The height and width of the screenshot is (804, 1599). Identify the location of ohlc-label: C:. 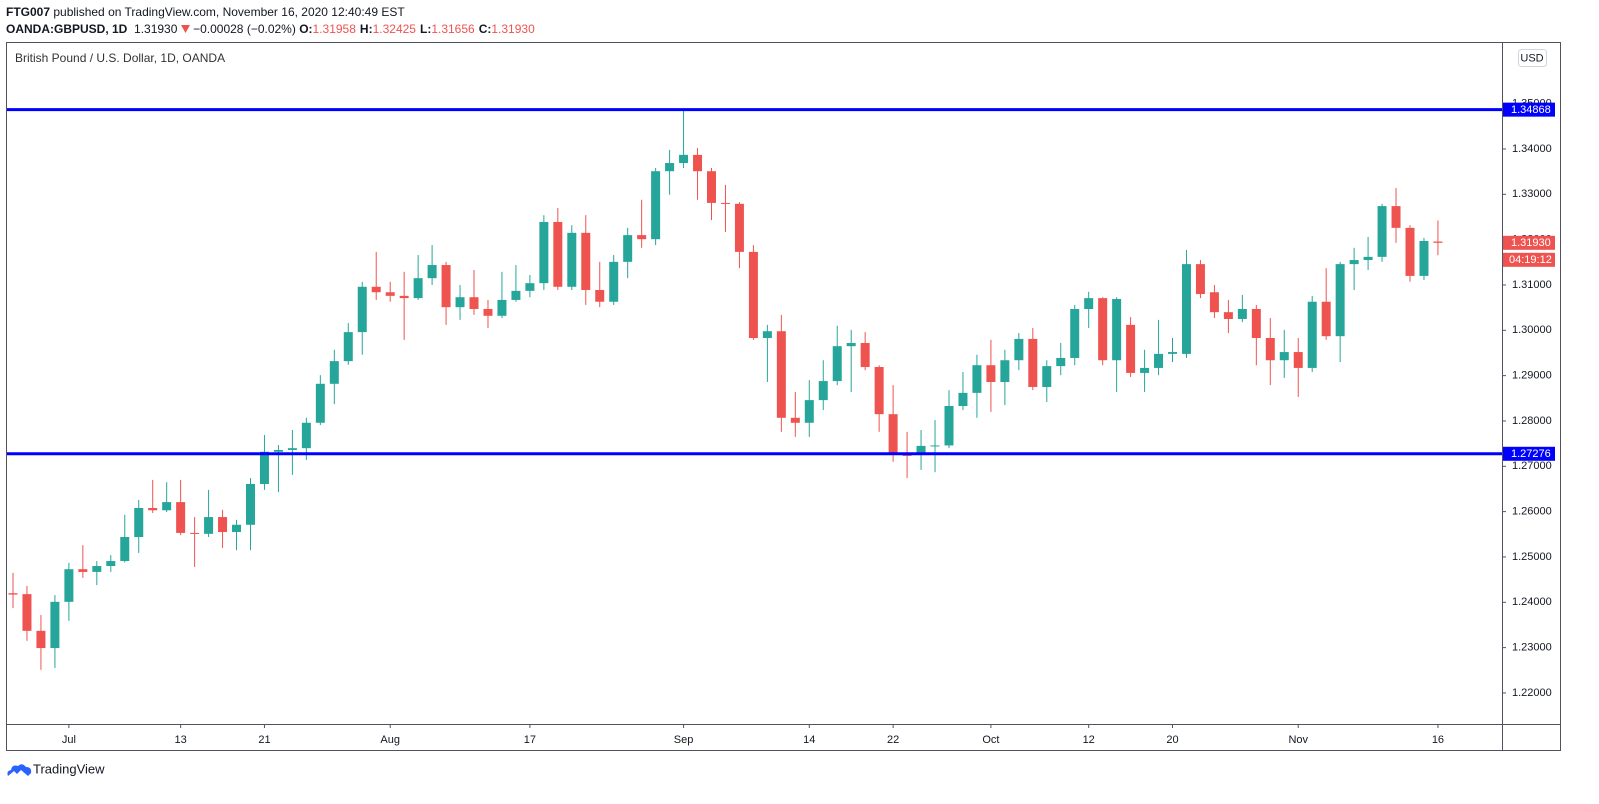
(485, 29).